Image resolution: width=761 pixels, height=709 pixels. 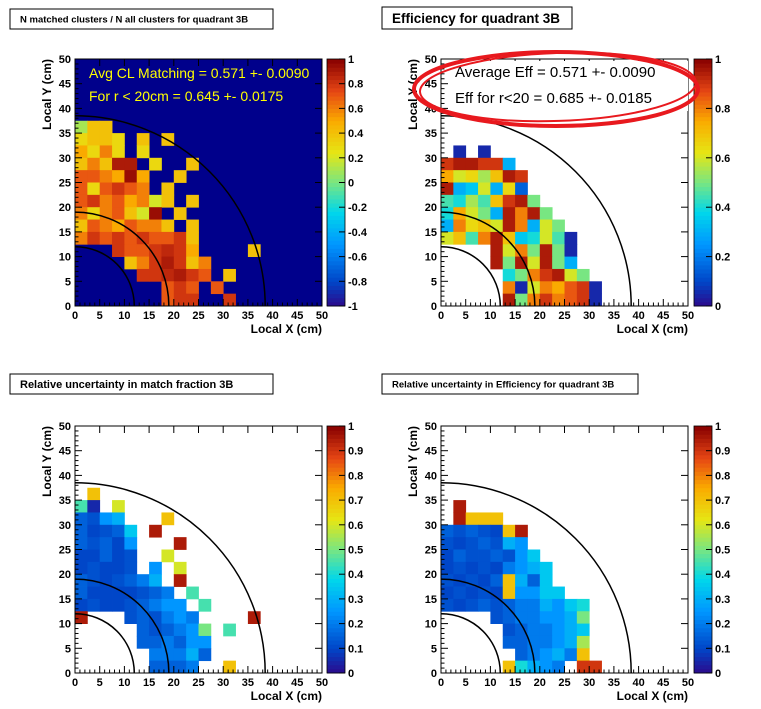 What do you see at coordinates (174, 316) in the screenshot?
I see `x-tick-label: 20` at bounding box center [174, 316].